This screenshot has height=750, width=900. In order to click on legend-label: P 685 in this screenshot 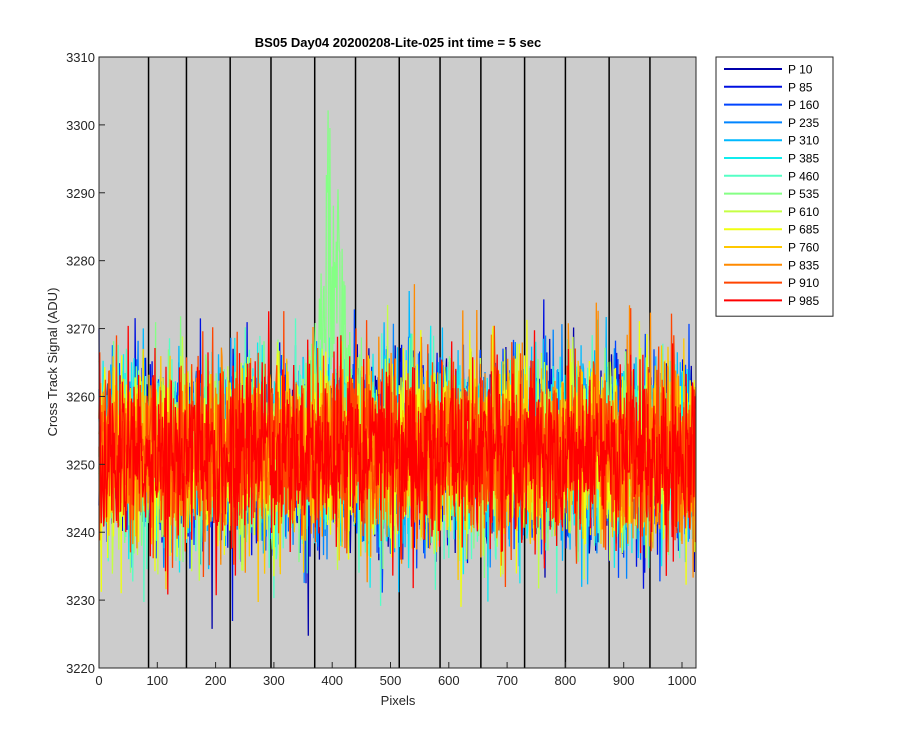, I will do `click(803, 230)`.